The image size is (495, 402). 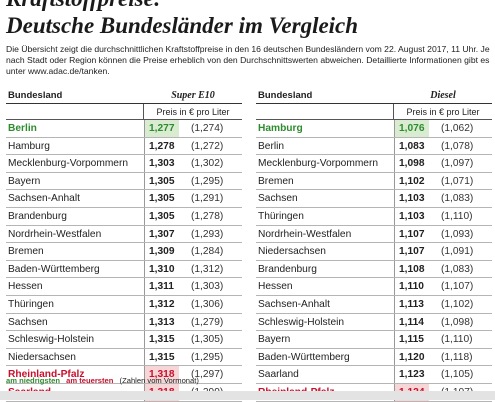 What do you see at coordinates (278, 375) in the screenshot?
I see `state-name: Saarland` at bounding box center [278, 375].